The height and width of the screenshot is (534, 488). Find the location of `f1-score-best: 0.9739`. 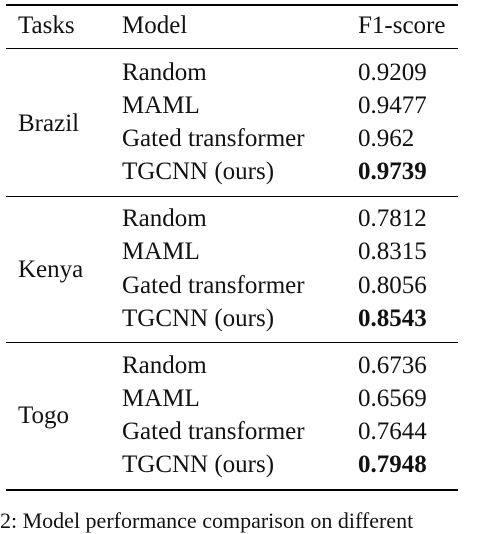

f1-score-best: 0.9739 is located at coordinates (392, 171).